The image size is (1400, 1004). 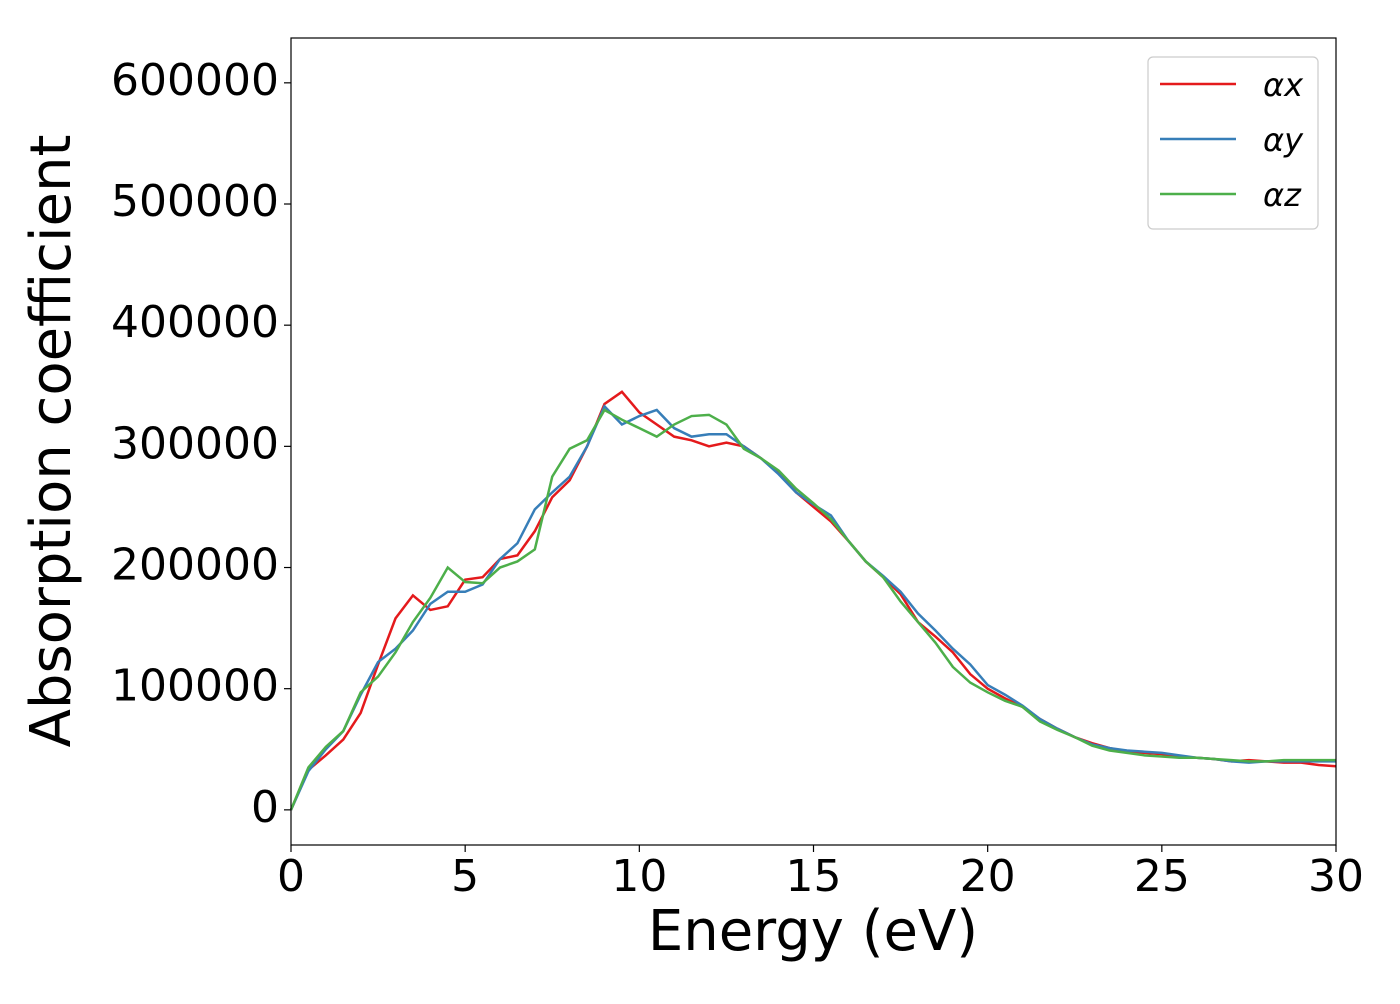 What do you see at coordinates (195, 80) in the screenshot?
I see `y-tick-label: 600000` at bounding box center [195, 80].